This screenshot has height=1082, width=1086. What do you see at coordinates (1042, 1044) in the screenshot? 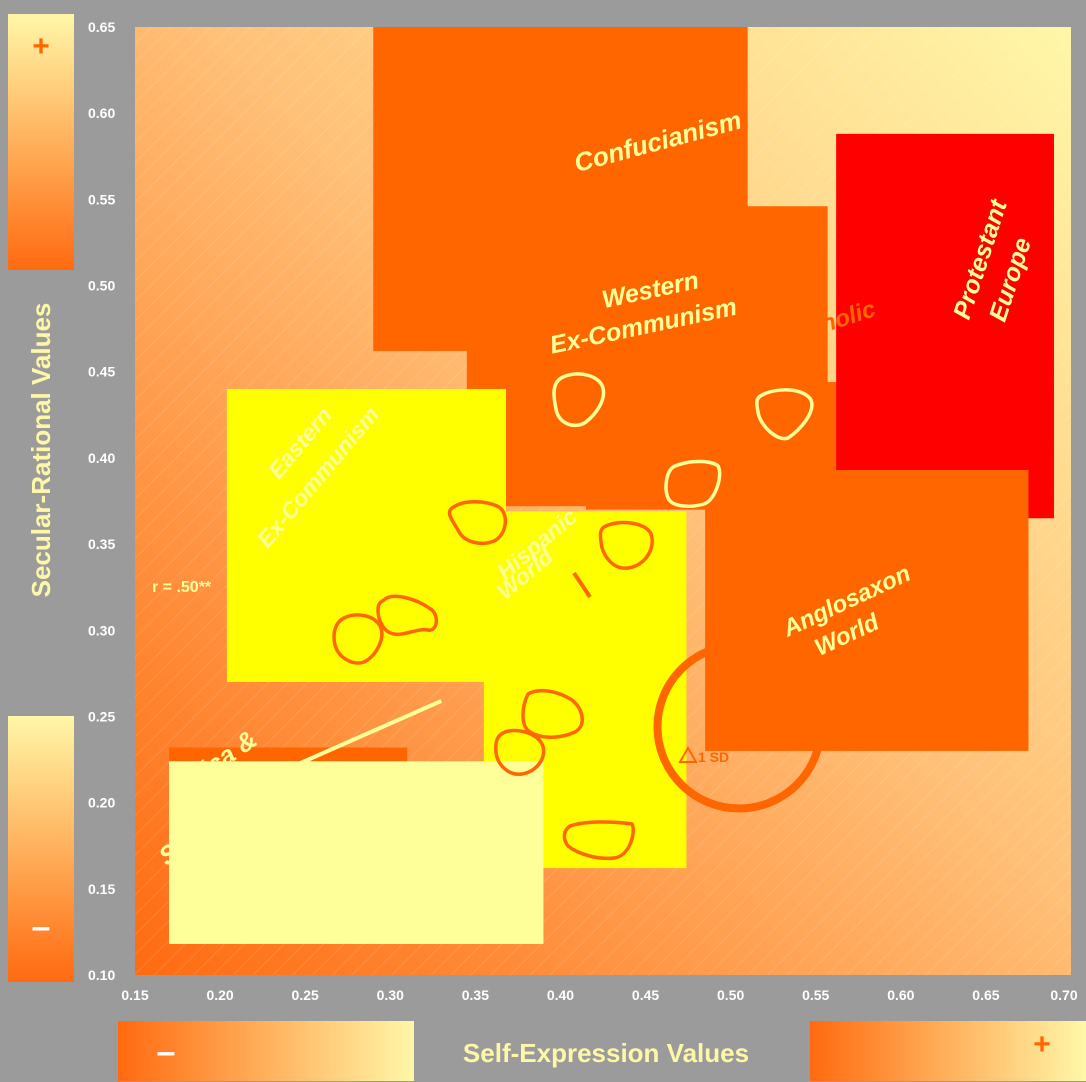
I see `x-legend-plus-sign: +` at bounding box center [1042, 1044].